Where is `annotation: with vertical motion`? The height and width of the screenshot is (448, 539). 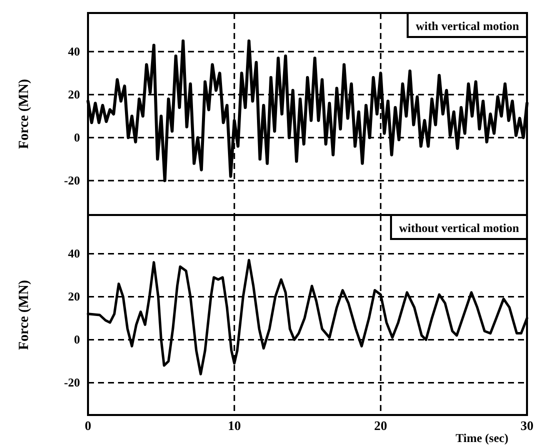 annotation: with vertical motion is located at coordinates (468, 26).